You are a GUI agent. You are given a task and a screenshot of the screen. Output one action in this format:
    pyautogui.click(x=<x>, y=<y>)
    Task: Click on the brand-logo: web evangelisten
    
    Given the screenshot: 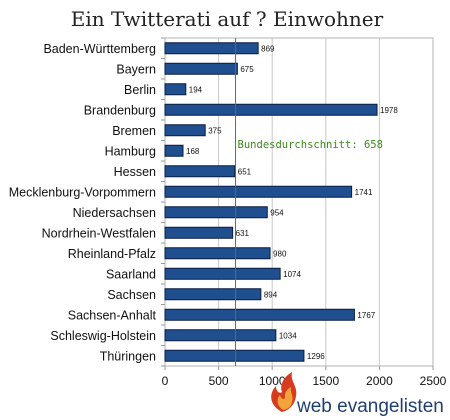 What is the action you would take?
    pyautogui.click(x=357, y=394)
    